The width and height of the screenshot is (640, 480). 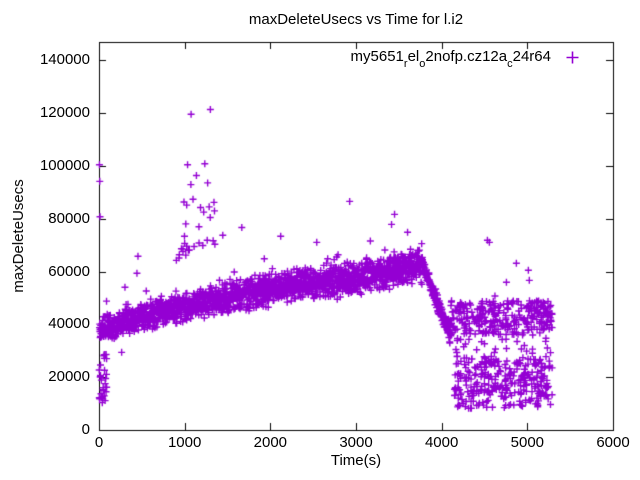 What do you see at coordinates (356, 460) in the screenshot?
I see `x-axis-label: Time(s)` at bounding box center [356, 460].